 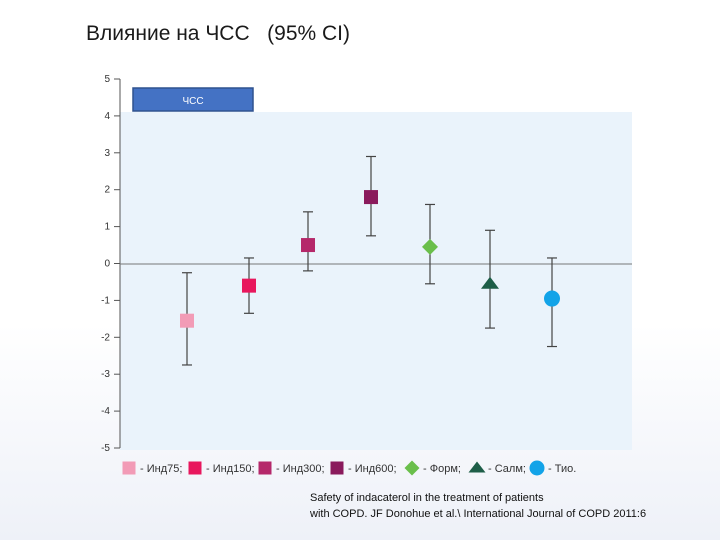 What do you see at coordinates (107, 153) in the screenshot?
I see `y-tick-label: 3` at bounding box center [107, 153].